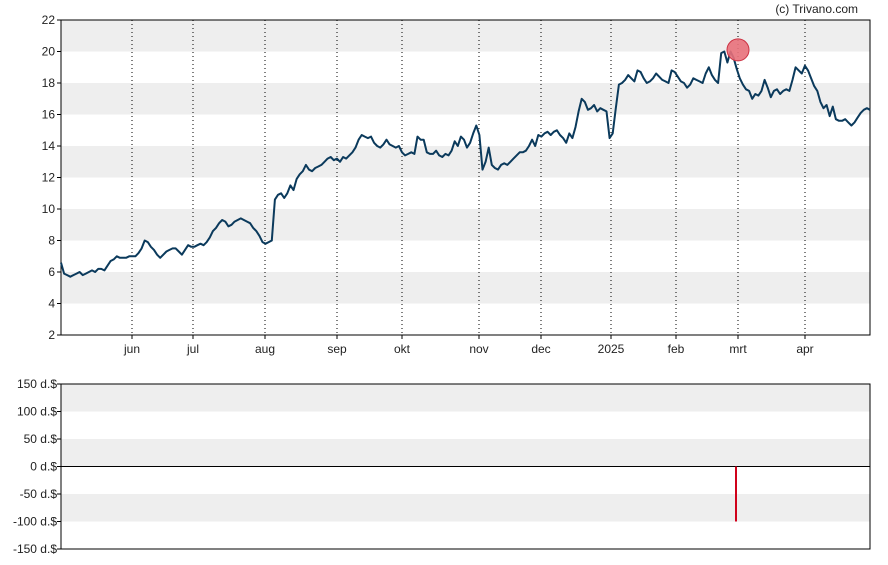 This screenshot has width=888, height=565. Describe the element at coordinates (131, 349) in the screenshot. I see `x-tick-label: jun` at that location.